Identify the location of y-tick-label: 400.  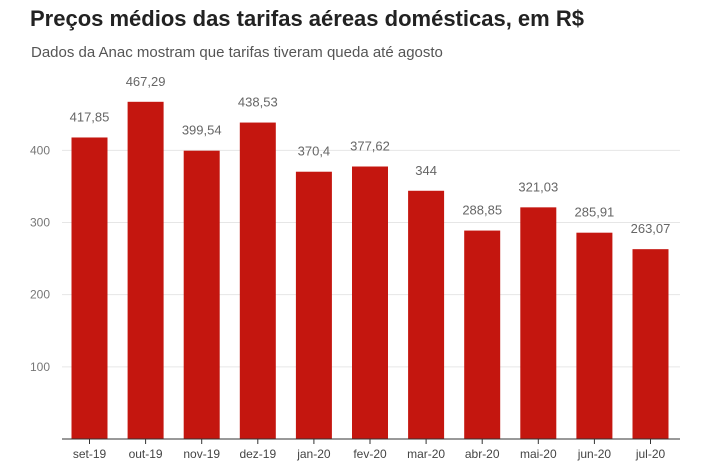
(40, 150).